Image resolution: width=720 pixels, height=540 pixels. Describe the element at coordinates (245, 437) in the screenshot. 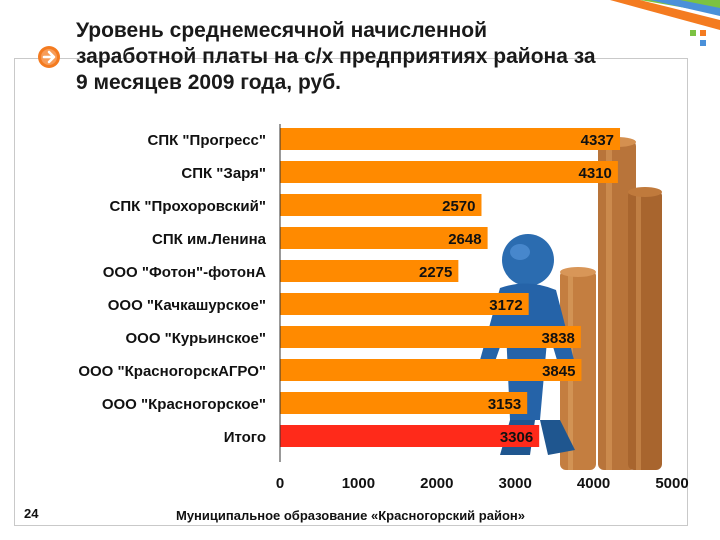

I see `category-label: Итого` at that location.